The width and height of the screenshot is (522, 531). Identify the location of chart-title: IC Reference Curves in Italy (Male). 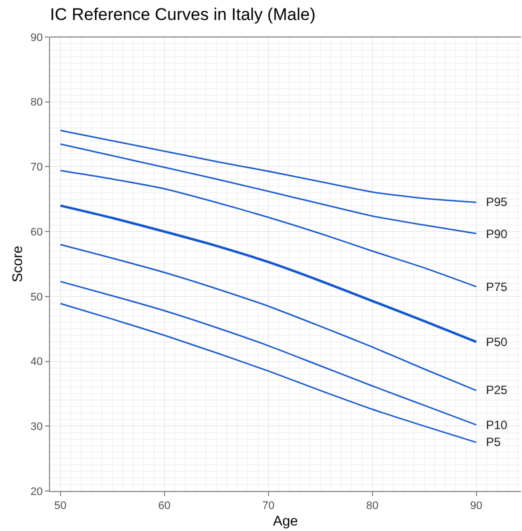
(183, 14).